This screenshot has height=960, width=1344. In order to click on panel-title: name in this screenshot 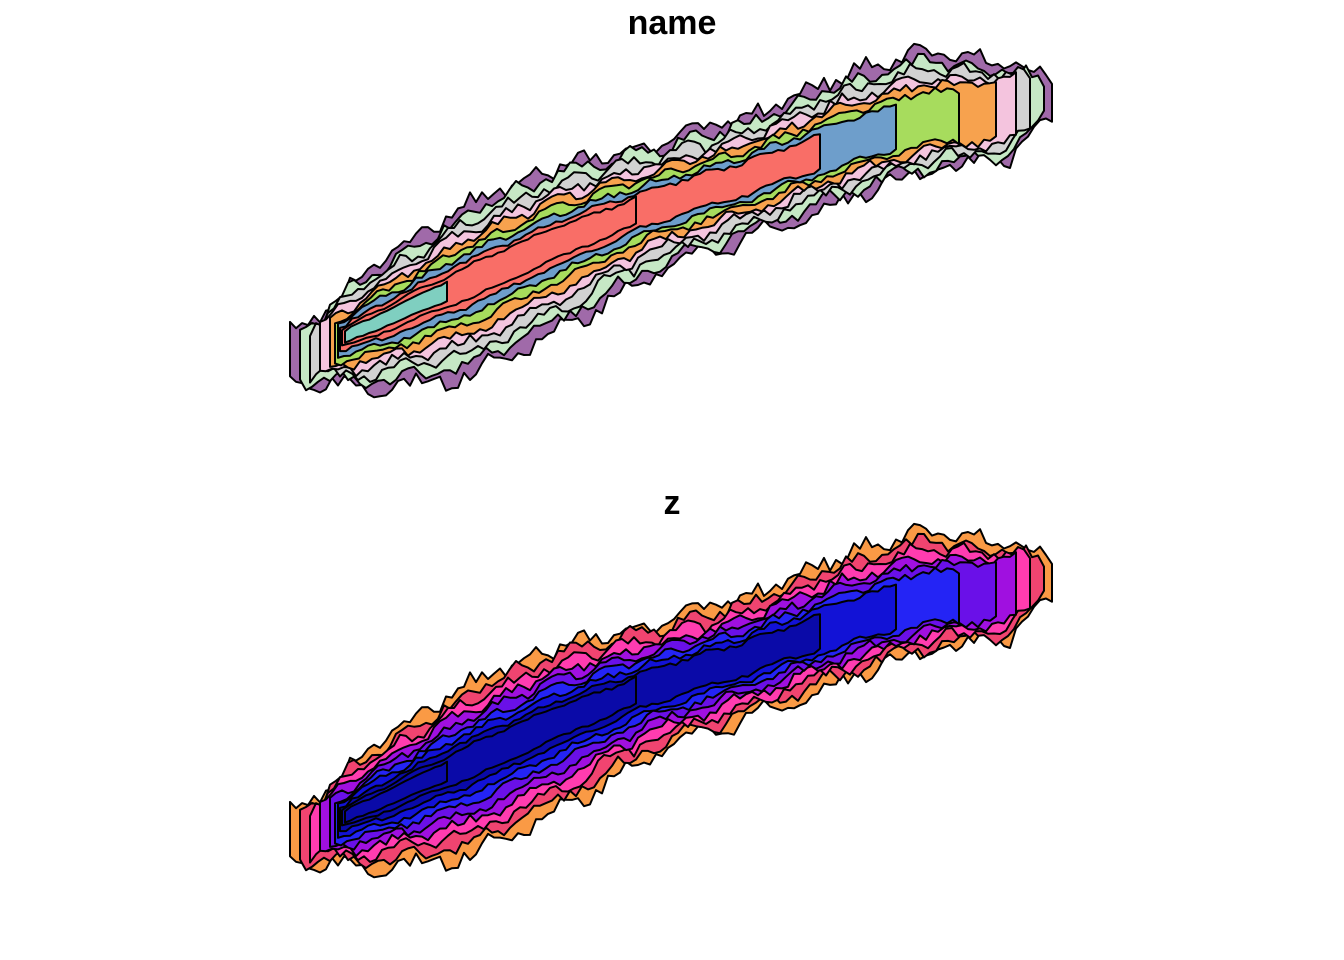, I will do `click(672, 23)`.